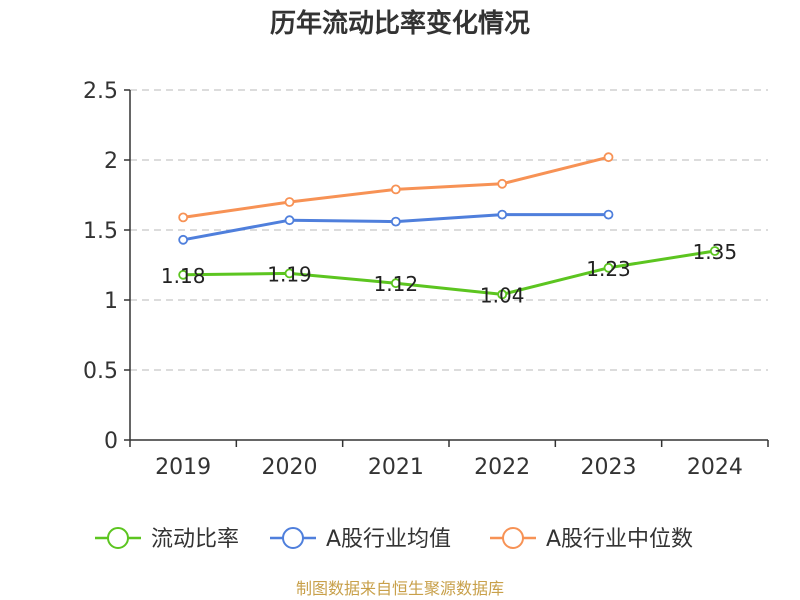 This screenshot has width=800, height=600. I want to click on data-label: 1.12, so click(396, 284).